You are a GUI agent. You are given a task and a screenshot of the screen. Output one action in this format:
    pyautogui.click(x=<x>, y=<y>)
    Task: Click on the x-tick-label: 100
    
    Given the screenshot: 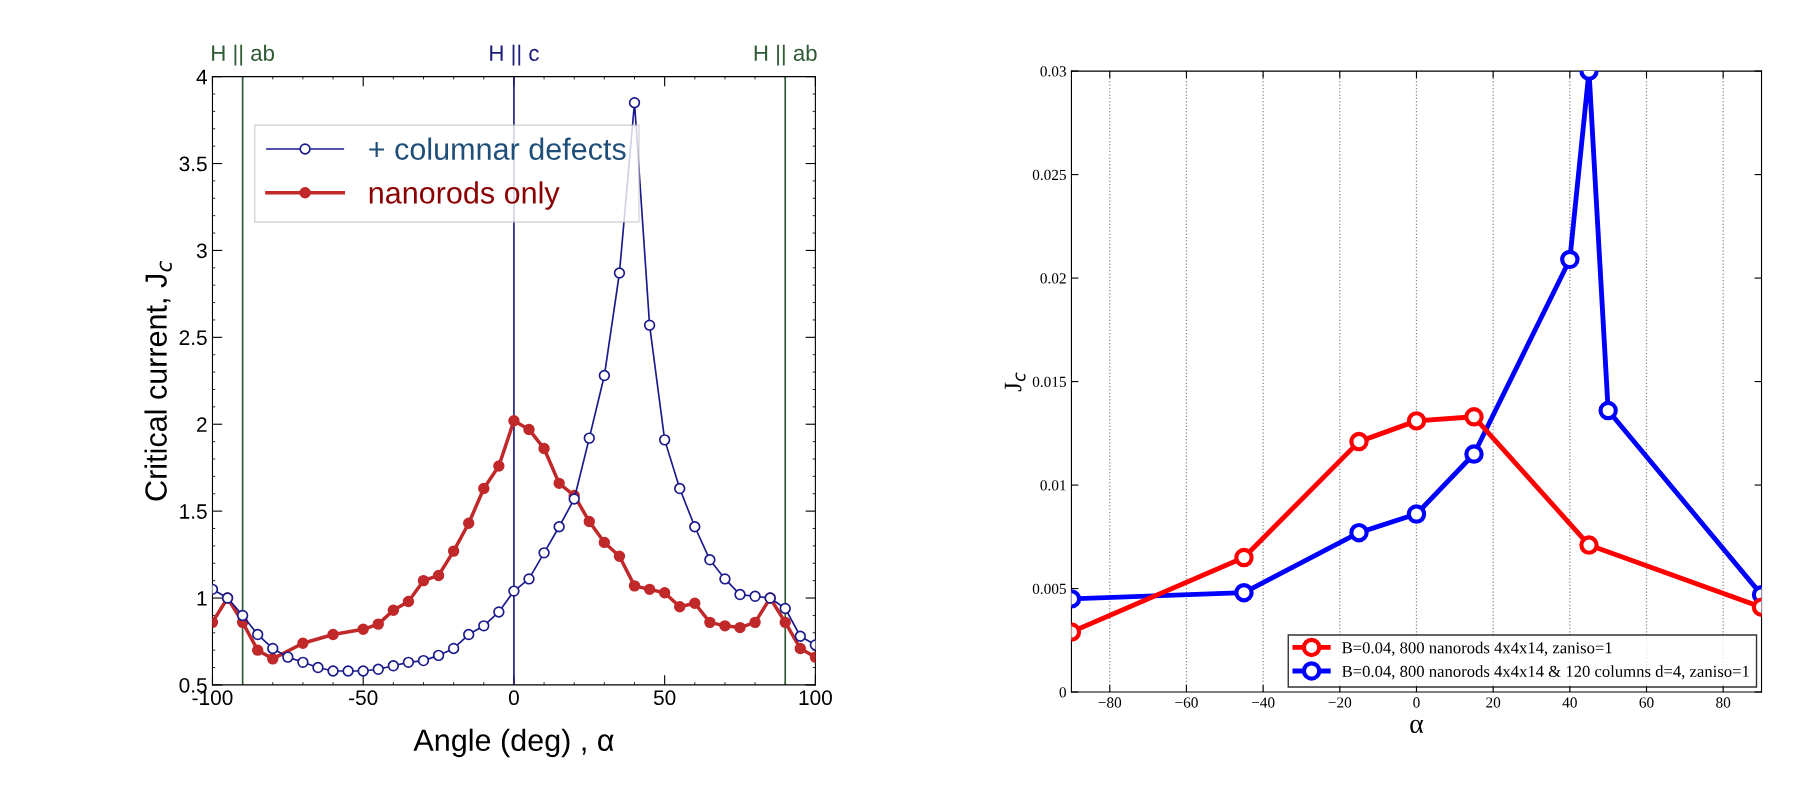 What is the action you would take?
    pyautogui.click(x=815, y=698)
    